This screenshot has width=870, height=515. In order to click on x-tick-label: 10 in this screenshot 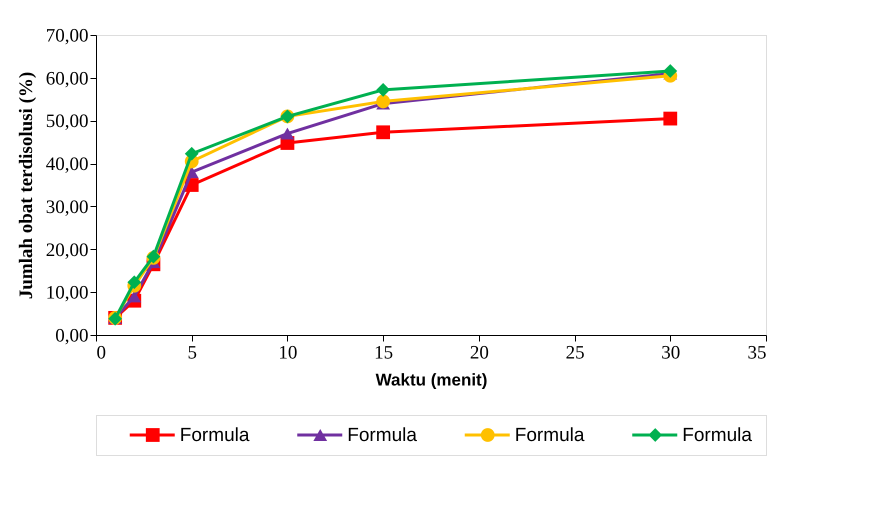, I will do `click(288, 353)`.